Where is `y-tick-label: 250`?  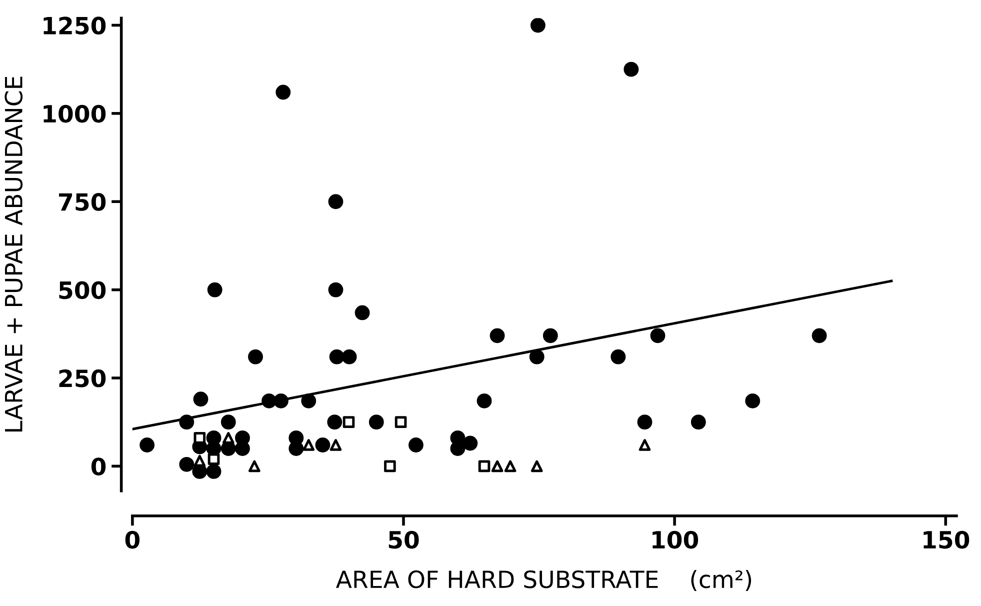
y-tick-label: 250 is located at coordinates (82, 378).